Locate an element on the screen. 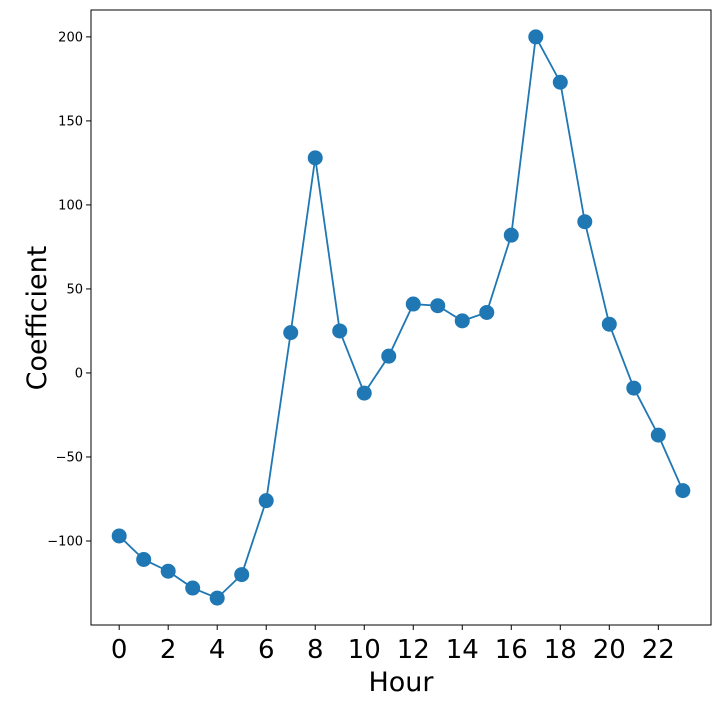 This screenshot has width=721, height=707. y-axis-label: Coefficient is located at coordinates (37, 318).